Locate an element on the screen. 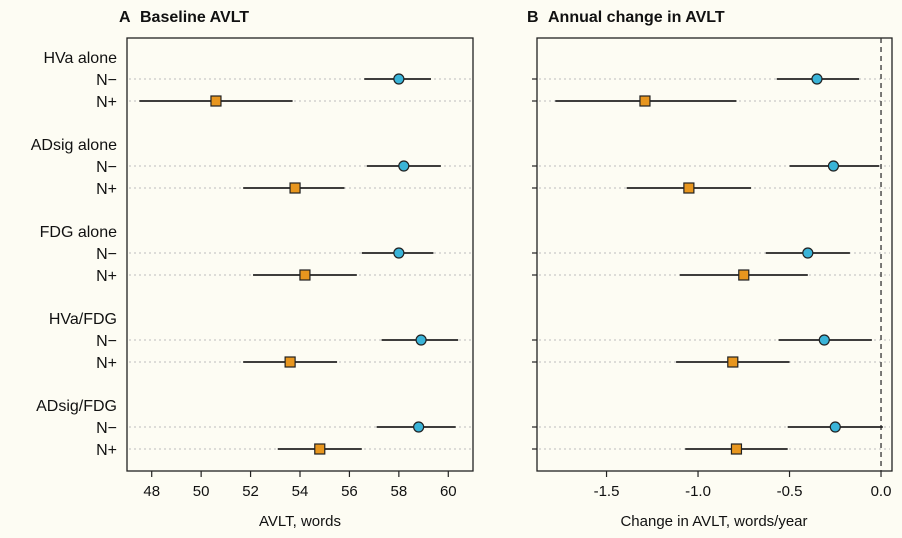 This screenshot has width=902, height=538. panel-a-title: Baseline AVLT is located at coordinates (194, 17).